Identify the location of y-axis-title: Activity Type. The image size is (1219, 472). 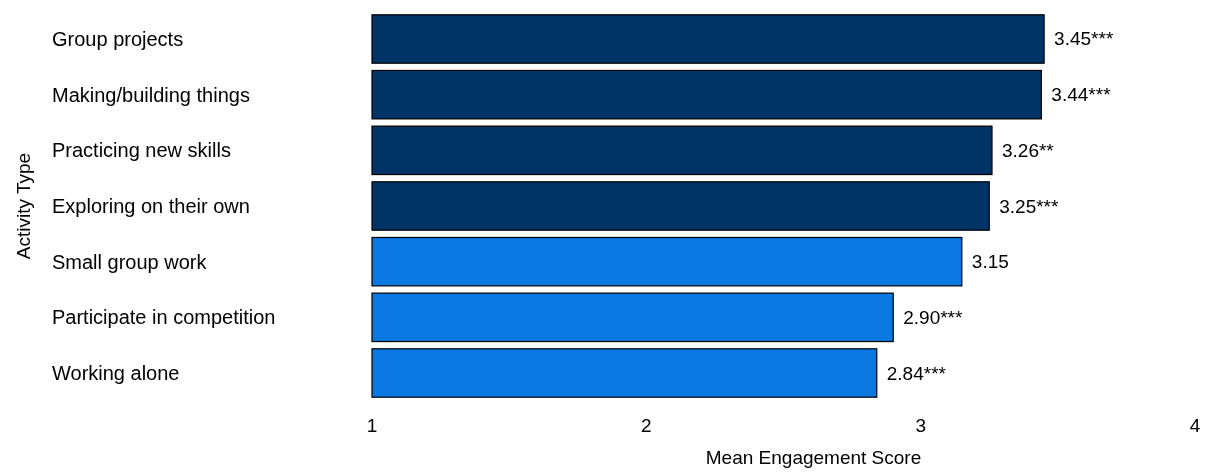
(23, 206).